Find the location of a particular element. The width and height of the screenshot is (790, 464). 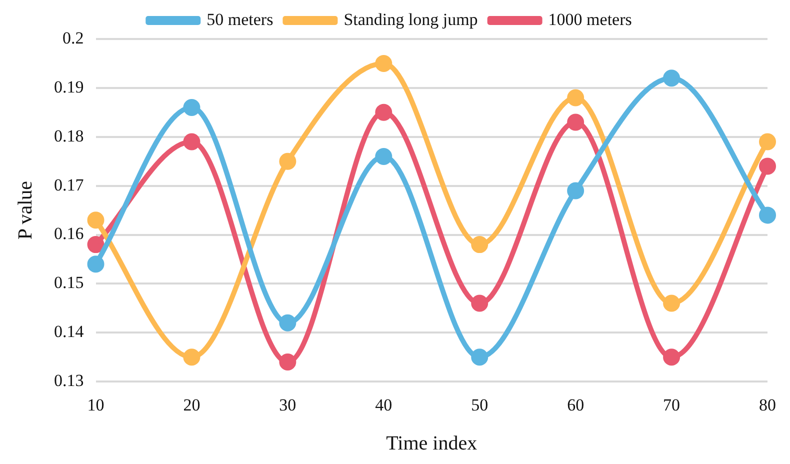

legend-label: 50 meters is located at coordinates (240, 19).